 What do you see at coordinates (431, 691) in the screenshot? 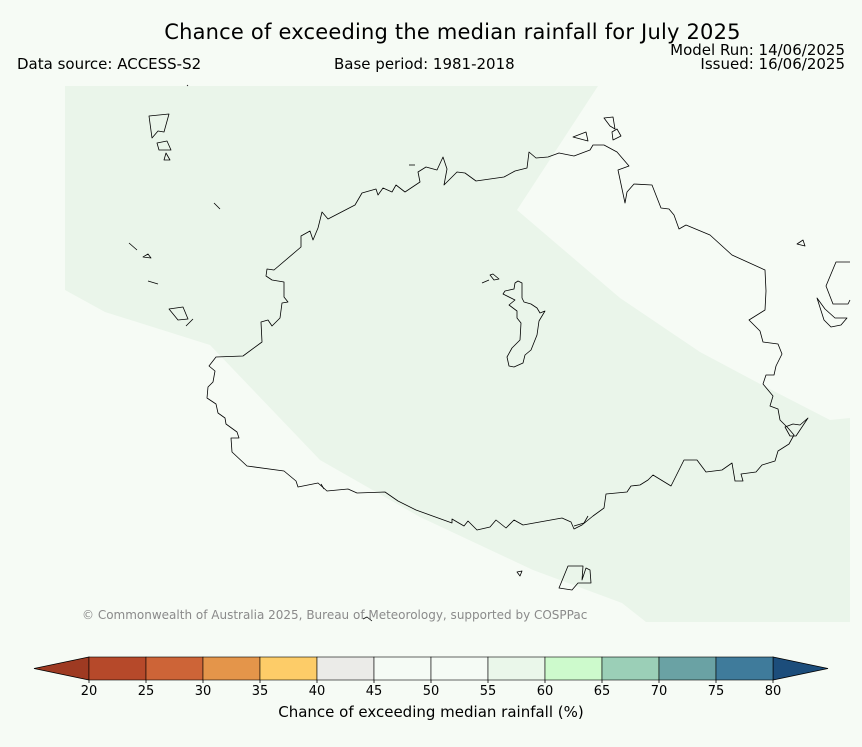
I see `colorbar-tick-label: 50` at bounding box center [431, 691].